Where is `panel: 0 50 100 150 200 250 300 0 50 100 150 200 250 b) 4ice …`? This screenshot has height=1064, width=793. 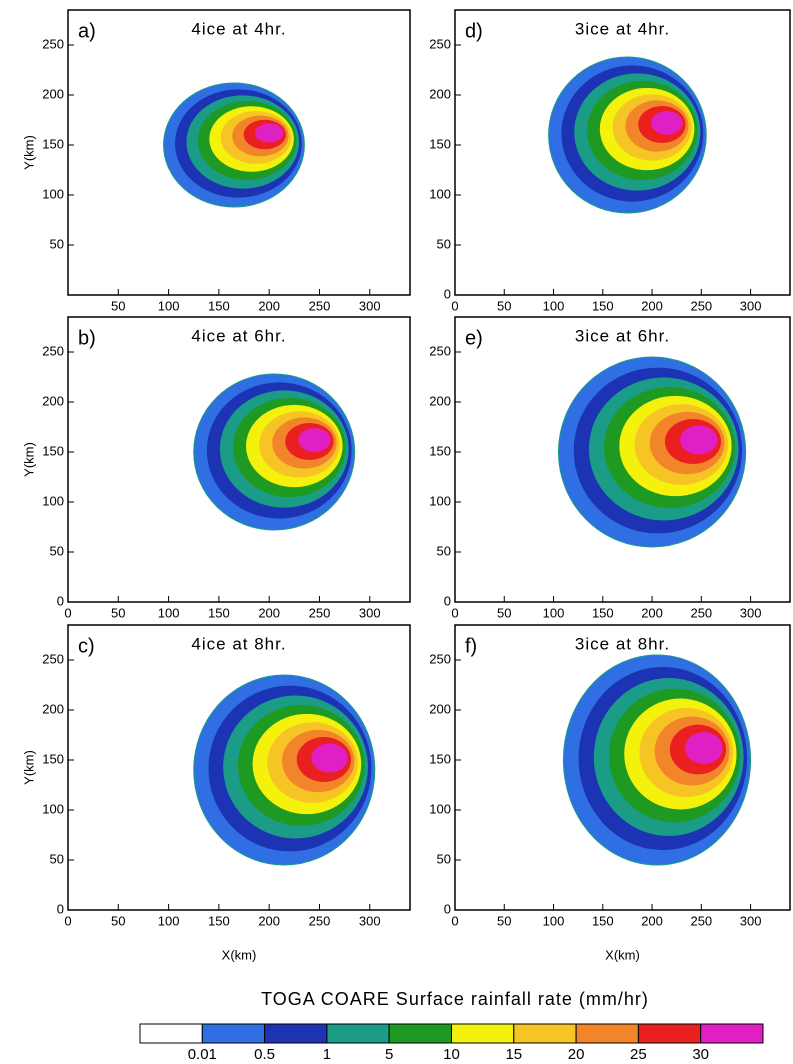
panel: 0 50 100 150 200 250 300 0 50 100 150 200 250 b) 4ice … is located at coordinates (216, 468).